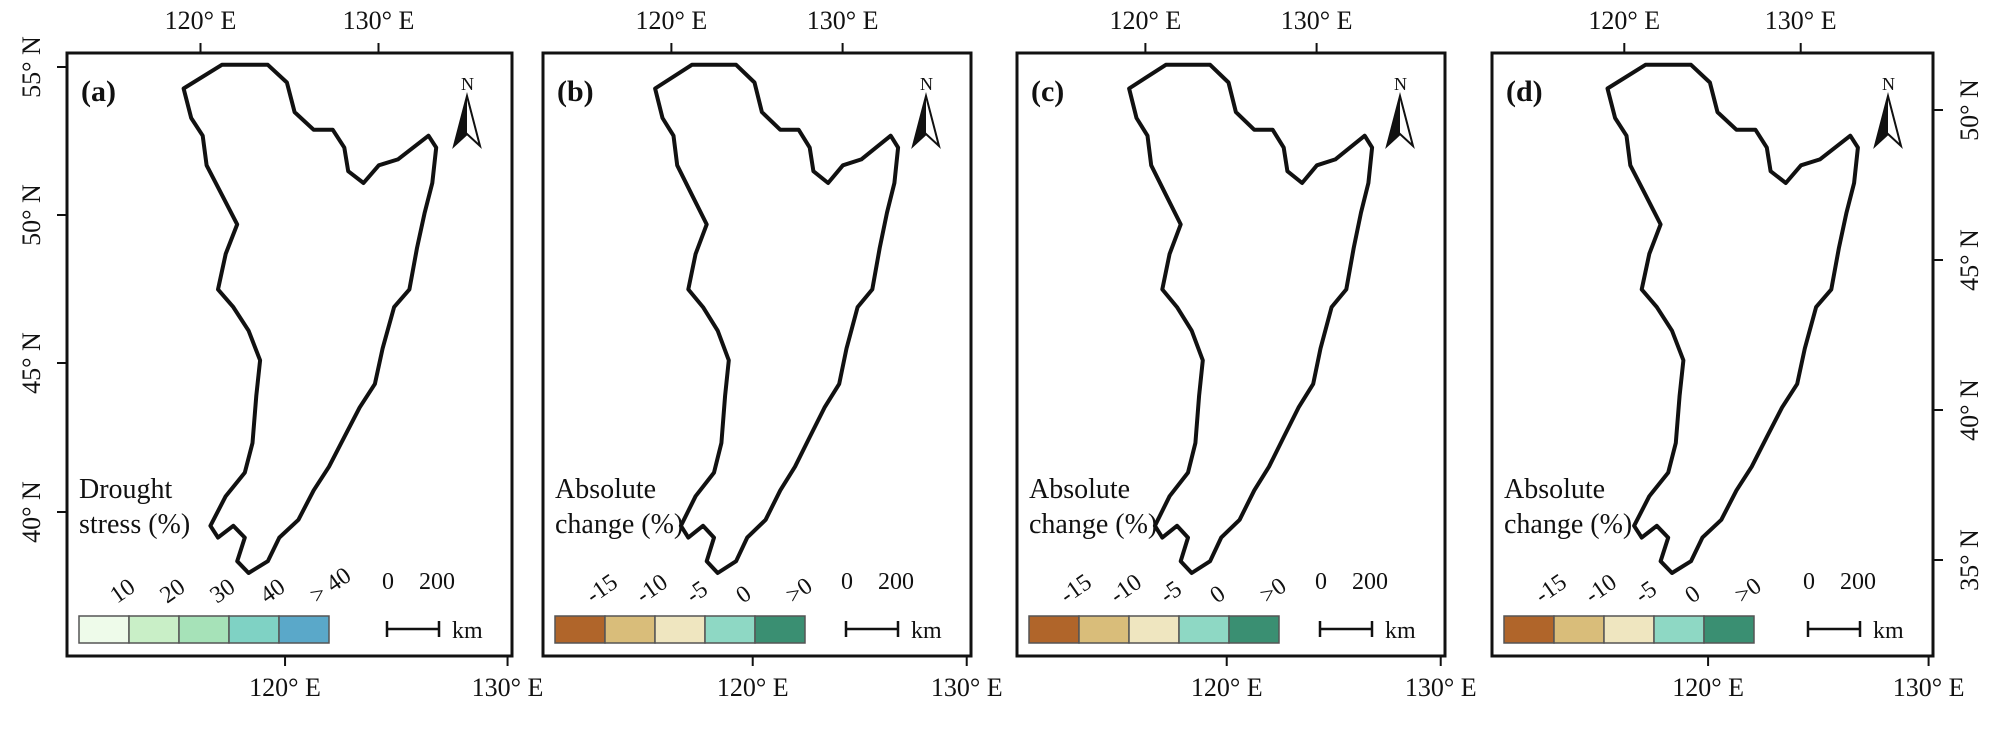 The image size is (2000, 730). I want to click on right-latitude-label: 40° N, so click(1969, 410).